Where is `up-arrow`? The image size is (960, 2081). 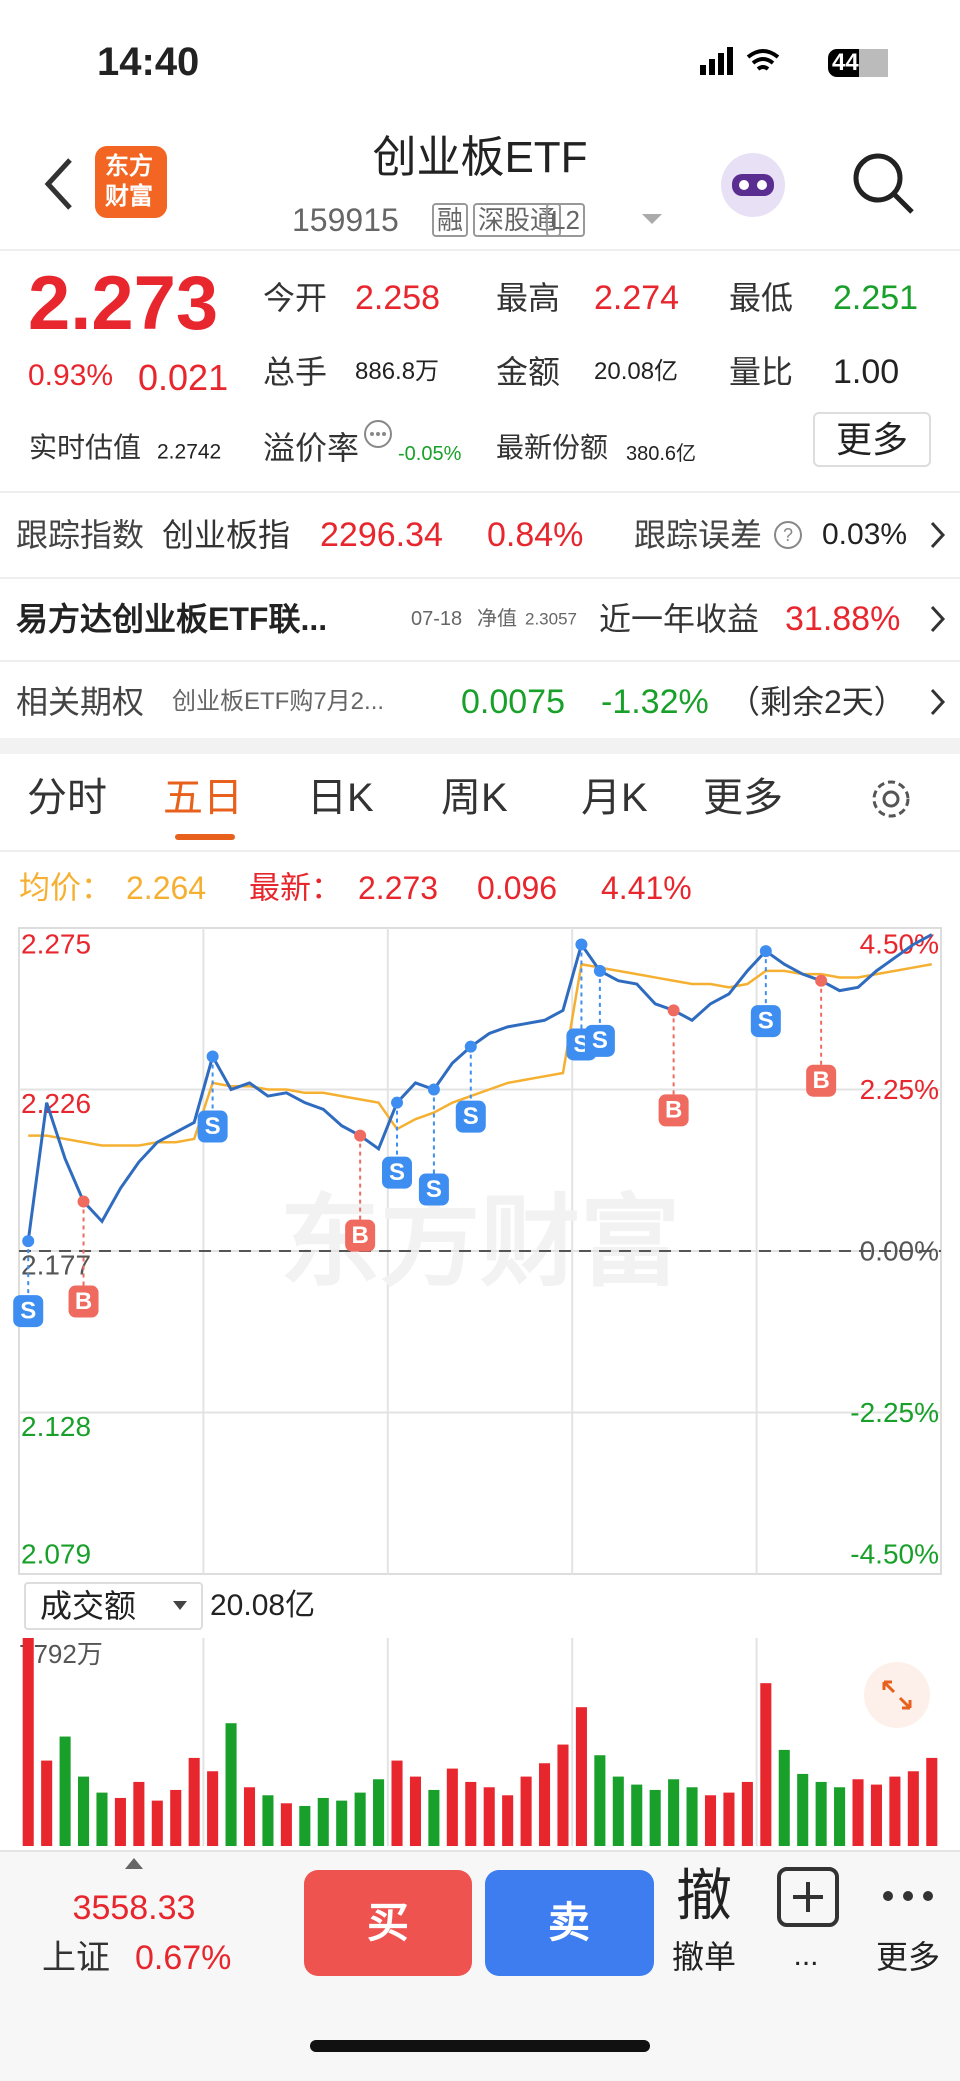
up-arrow is located at coordinates (134, 1863).